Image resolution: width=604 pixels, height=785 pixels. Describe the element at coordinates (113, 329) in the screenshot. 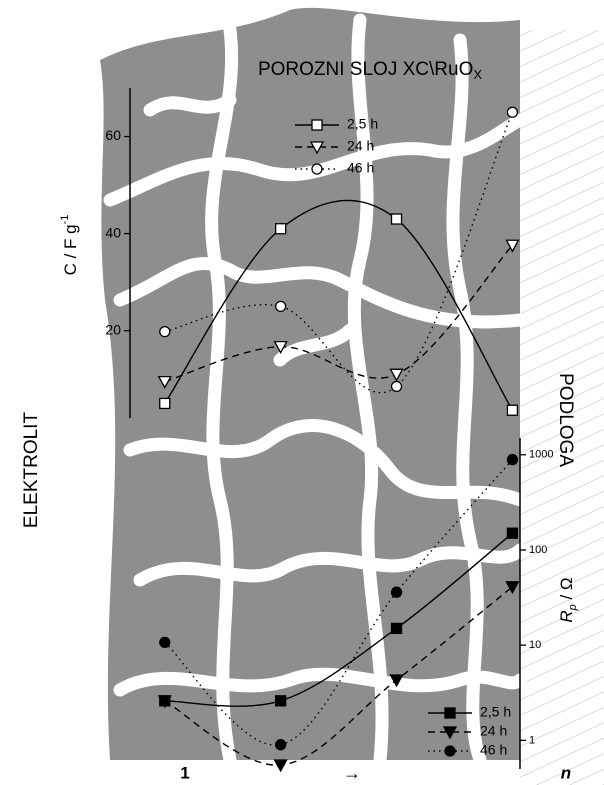

I see `y-tick-label: 20` at that location.